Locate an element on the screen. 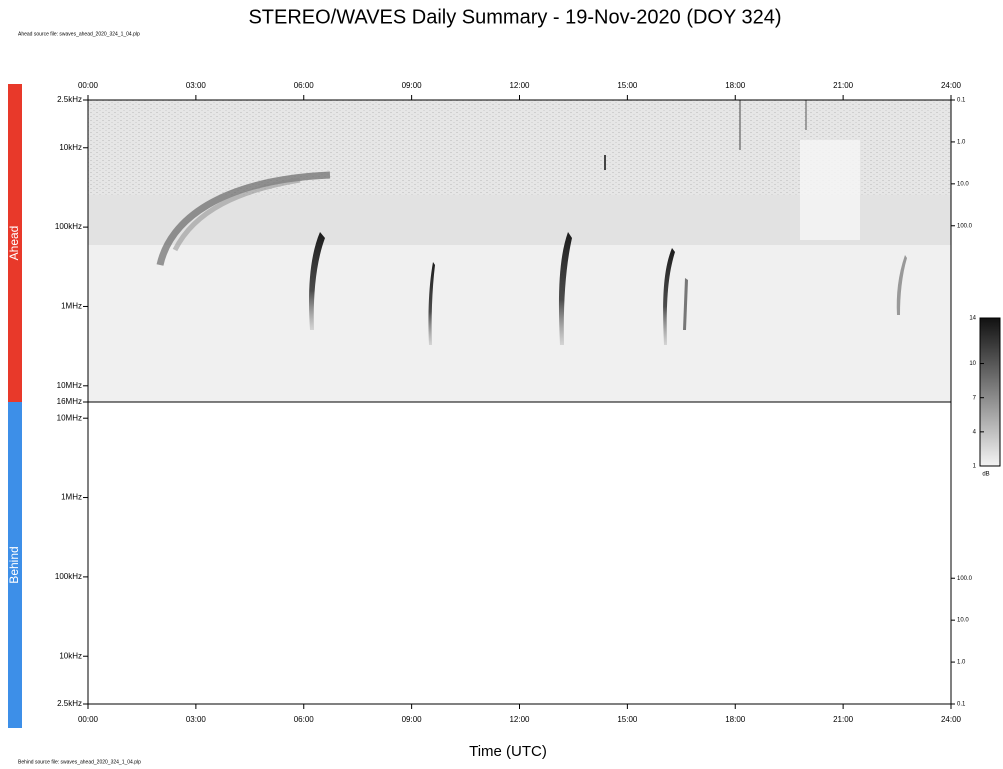  y-tick-label: 16MHz is located at coordinates (69, 401).